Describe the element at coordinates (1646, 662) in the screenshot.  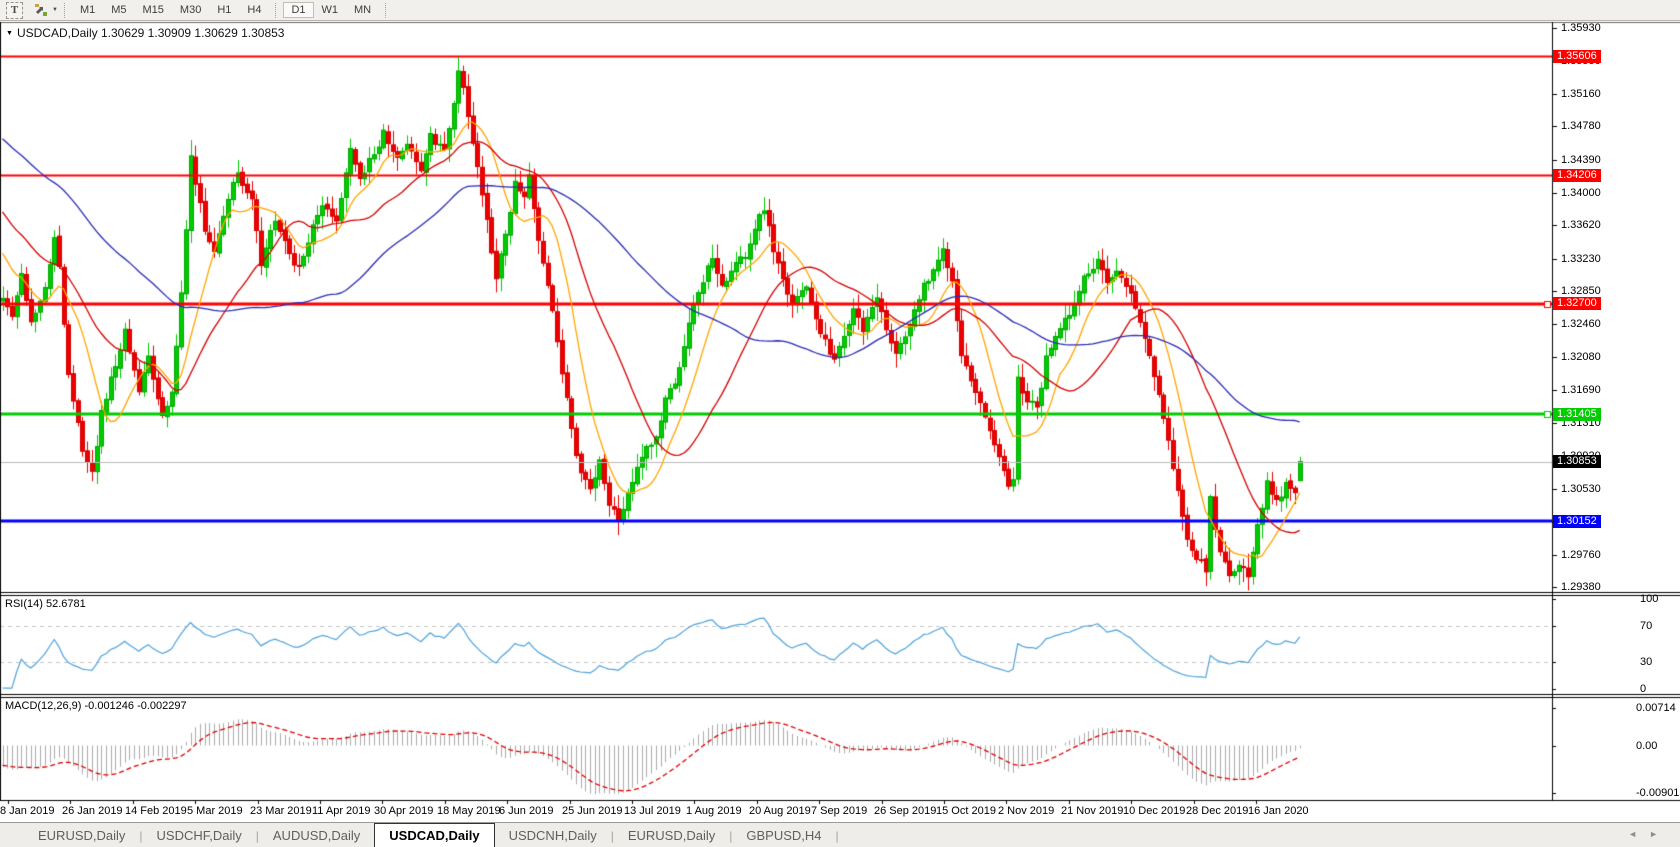
I see `rsi-axis-label: 30` at that location.